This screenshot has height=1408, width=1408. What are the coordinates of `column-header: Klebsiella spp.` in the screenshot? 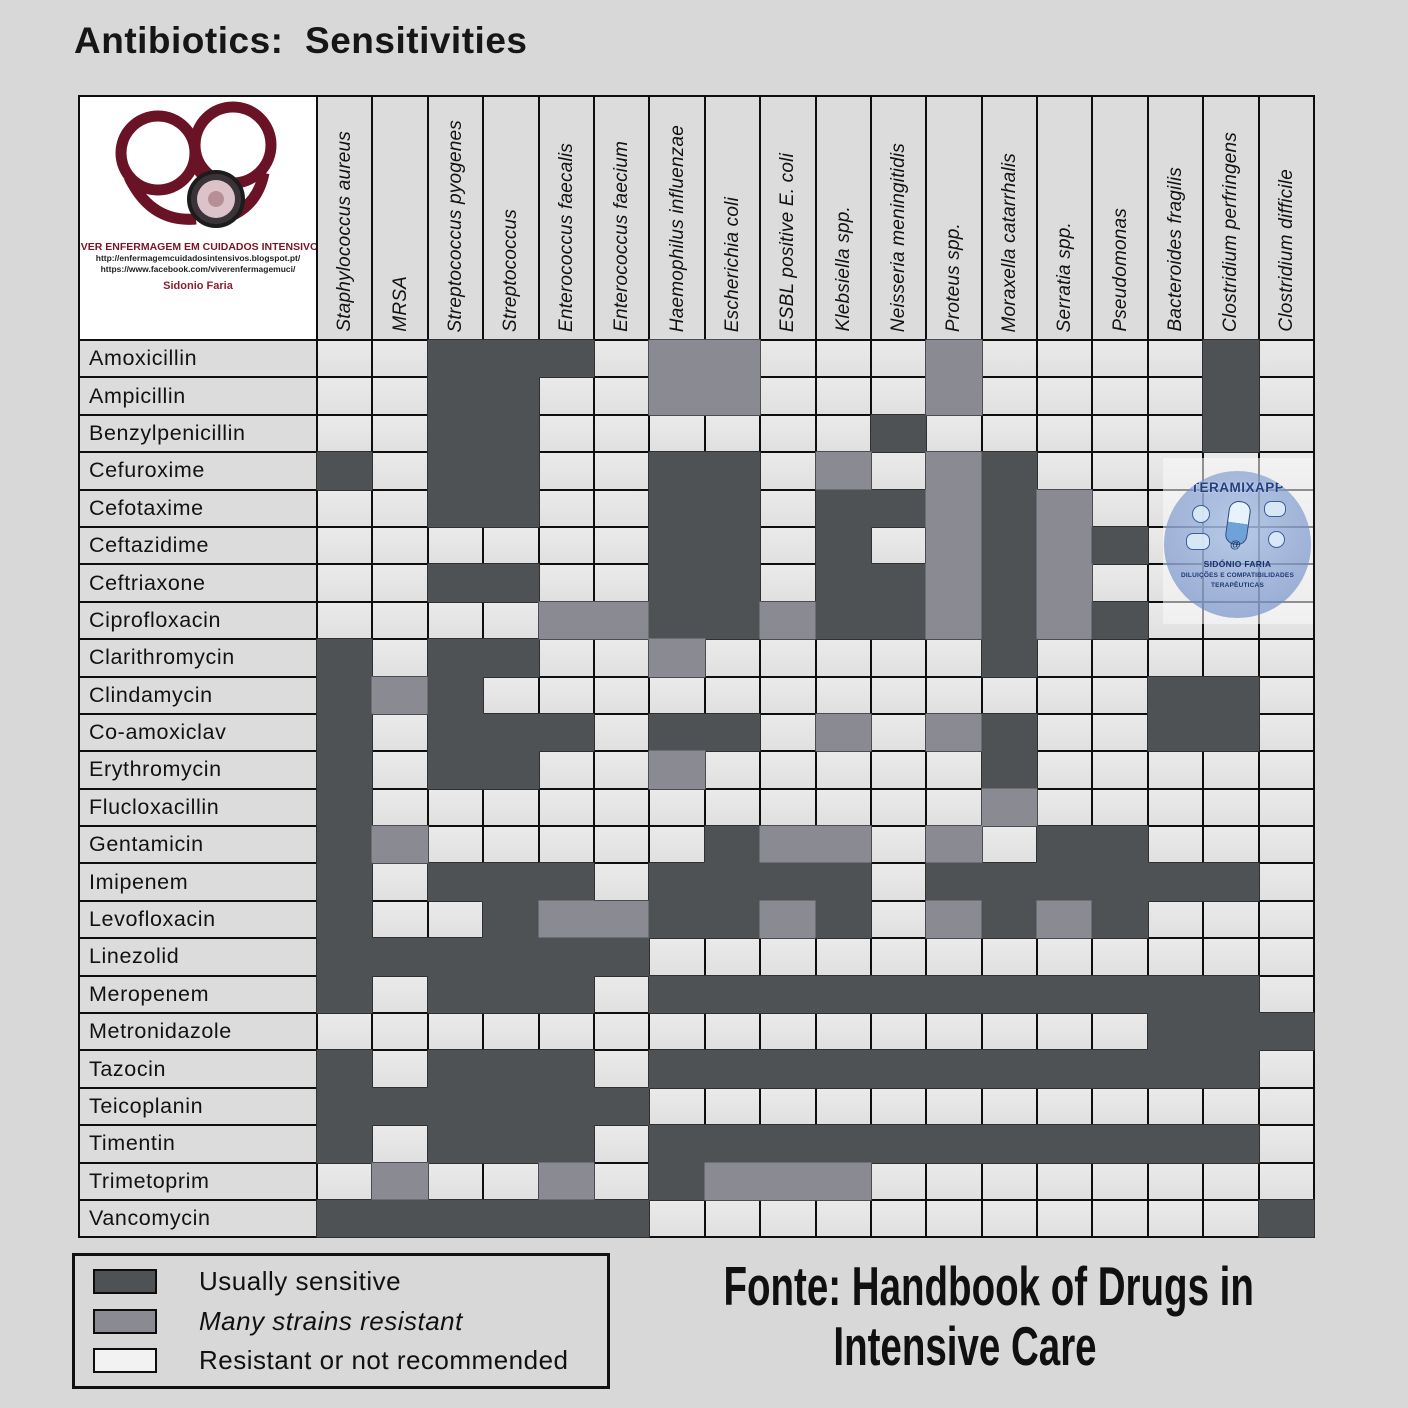 It's located at (843, 218).